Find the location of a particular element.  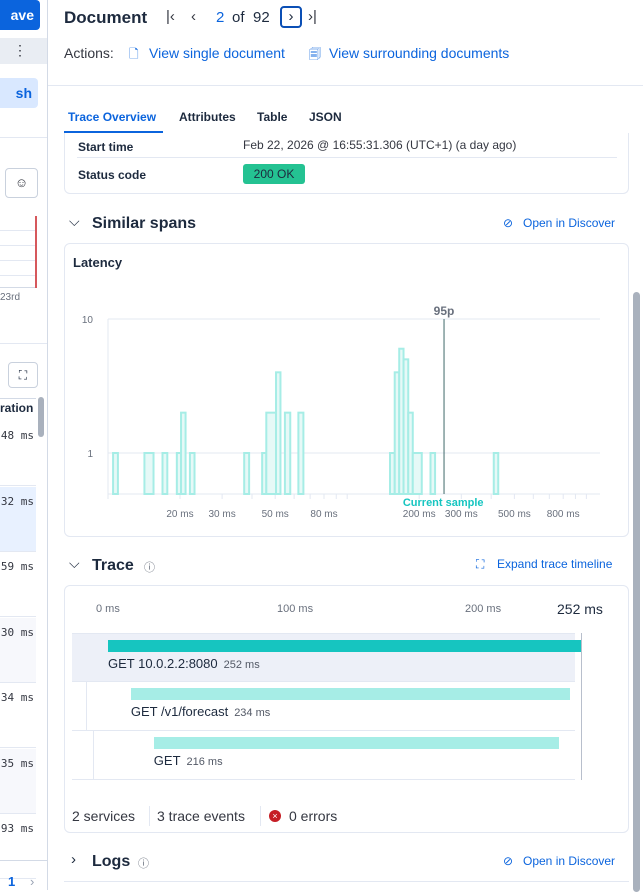

refresh-button: sh is located at coordinates (19, 93).